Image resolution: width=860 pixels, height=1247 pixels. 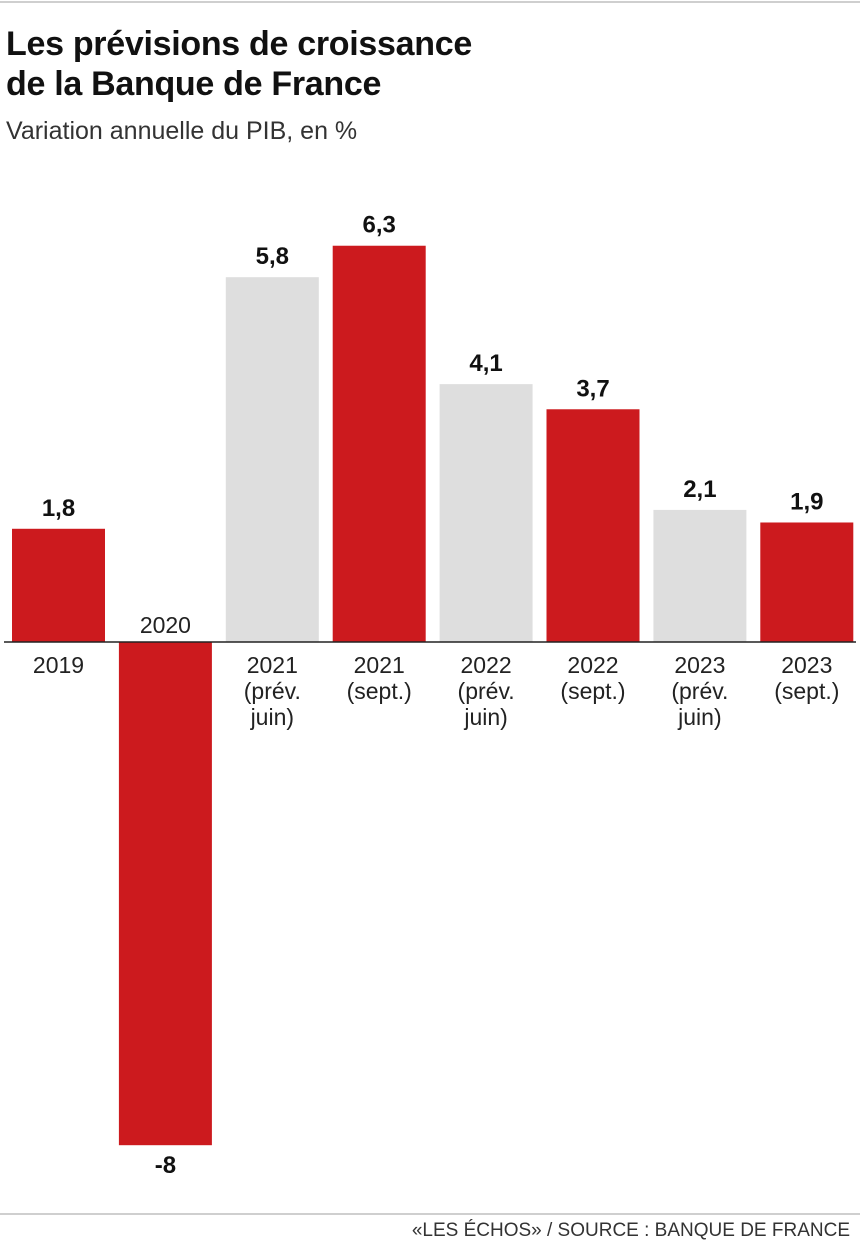 What do you see at coordinates (379, 665) in the screenshot?
I see `category-label-4-line-1: 2021` at bounding box center [379, 665].